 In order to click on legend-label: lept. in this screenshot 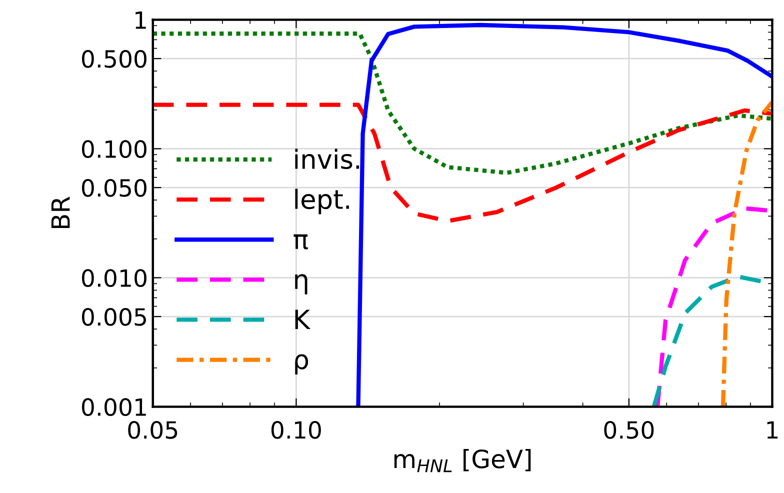, I will do `click(322, 201)`.